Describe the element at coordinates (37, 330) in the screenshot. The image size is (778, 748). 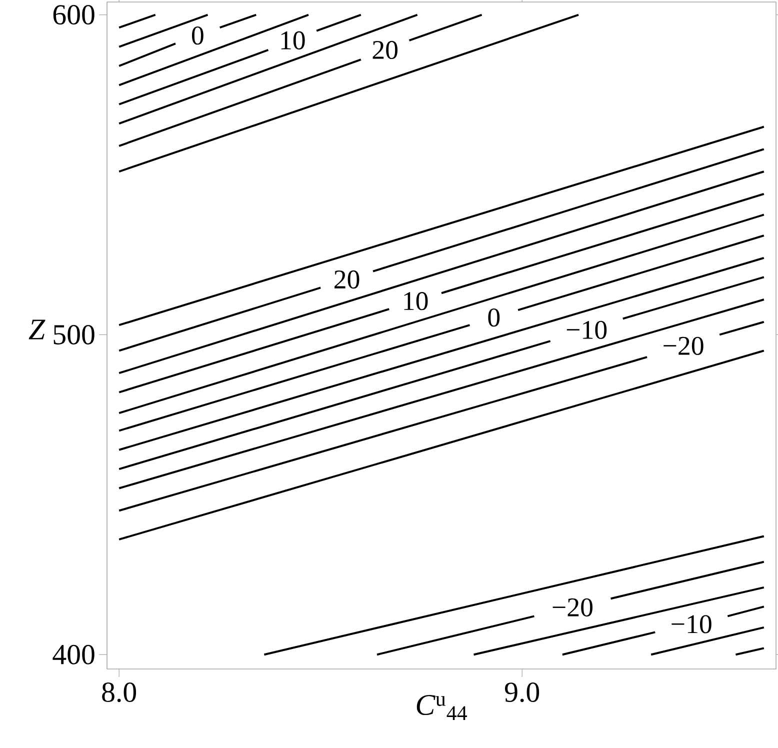
I see `y-axis-title: Z` at that location.